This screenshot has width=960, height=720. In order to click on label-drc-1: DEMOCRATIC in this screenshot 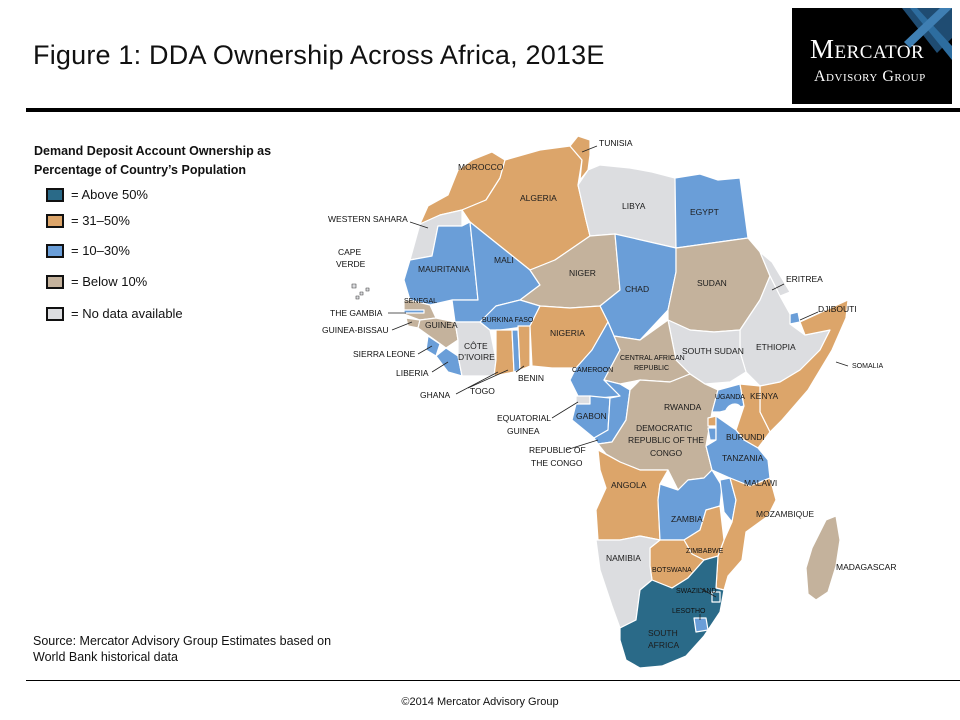, I will do `click(664, 428)`.